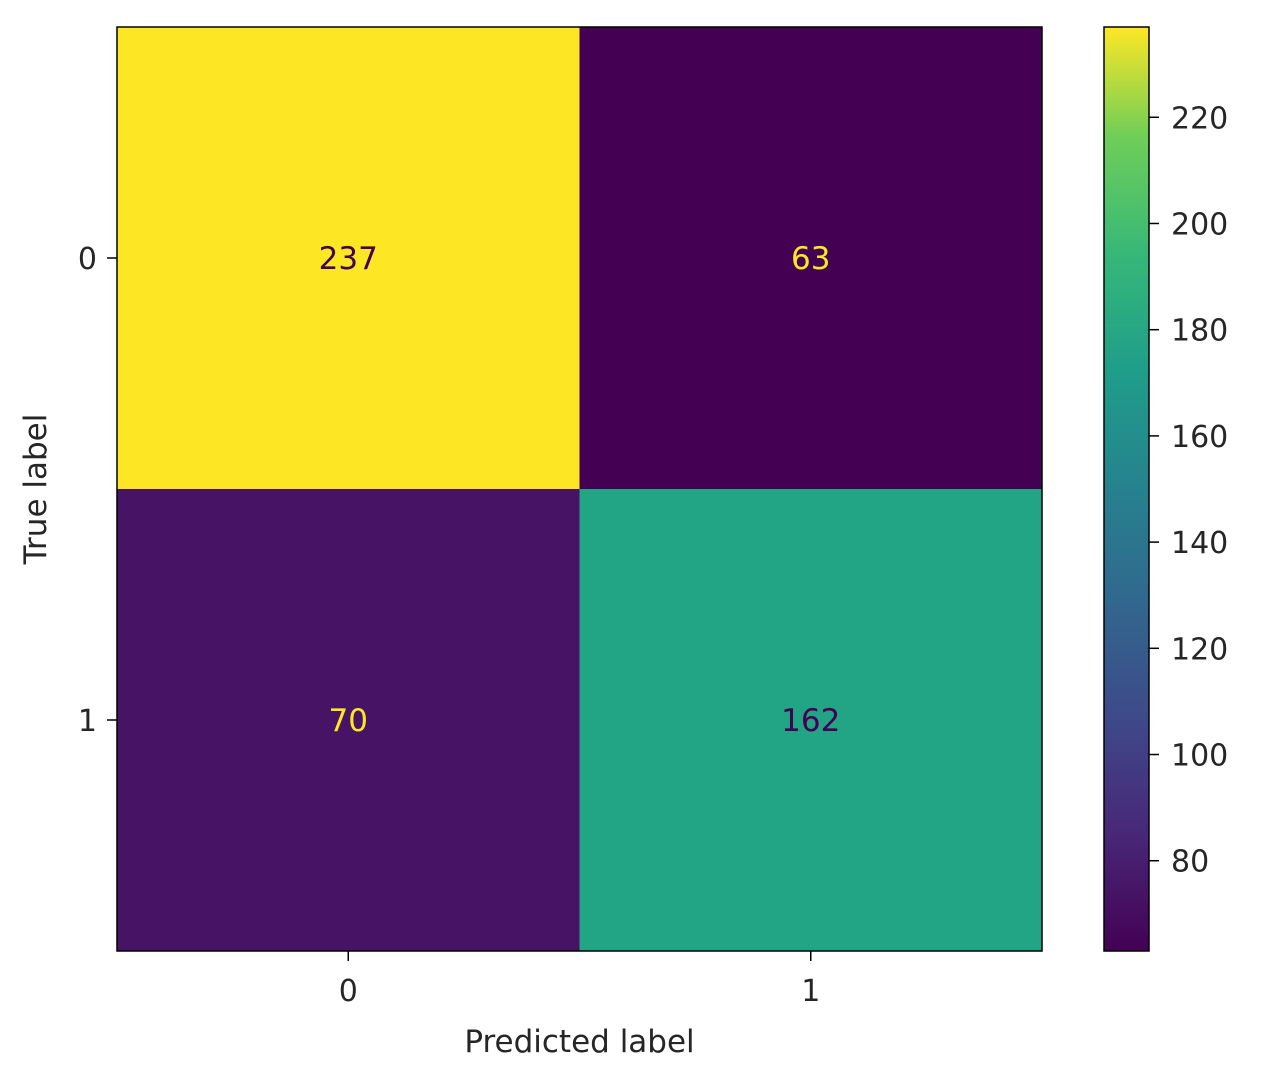 The image size is (1267, 1086). What do you see at coordinates (1199, 437) in the screenshot?
I see `colorbar-tick-label: 160` at bounding box center [1199, 437].